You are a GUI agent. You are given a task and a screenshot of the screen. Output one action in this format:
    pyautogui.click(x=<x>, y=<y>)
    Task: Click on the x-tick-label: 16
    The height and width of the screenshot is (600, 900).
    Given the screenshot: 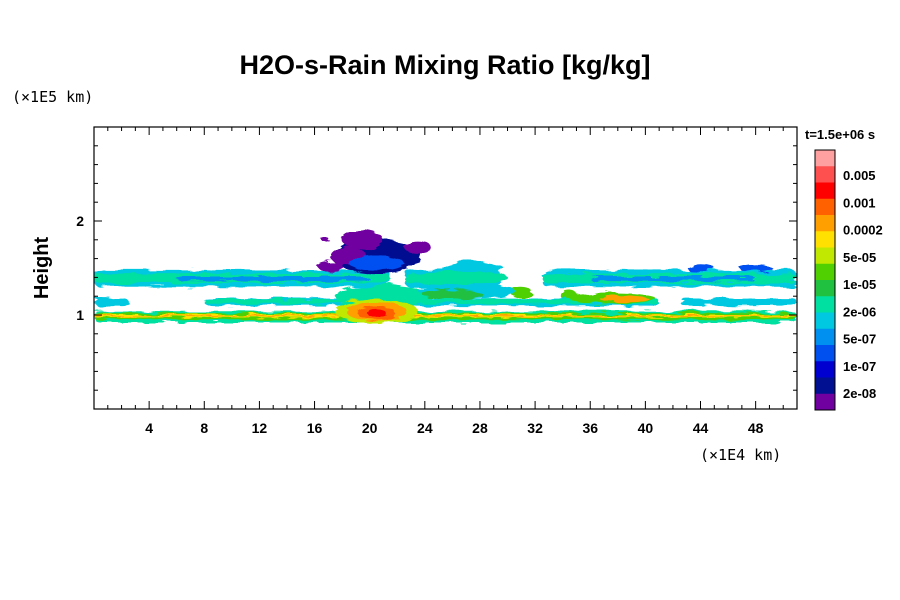 What is the action you would take?
    pyautogui.click(x=315, y=428)
    